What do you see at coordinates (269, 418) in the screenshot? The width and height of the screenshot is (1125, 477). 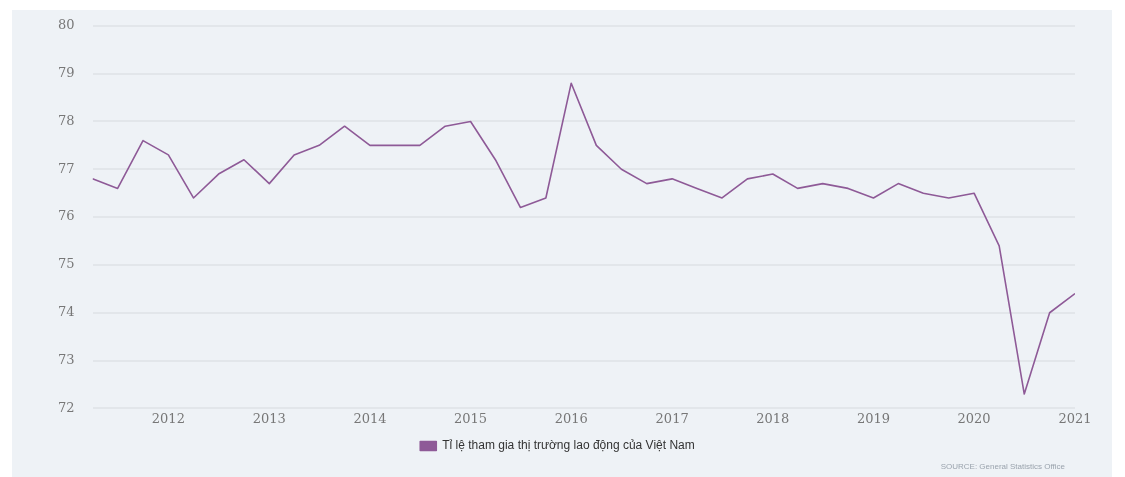 I see `x-tick-label: 2013` at bounding box center [269, 418].